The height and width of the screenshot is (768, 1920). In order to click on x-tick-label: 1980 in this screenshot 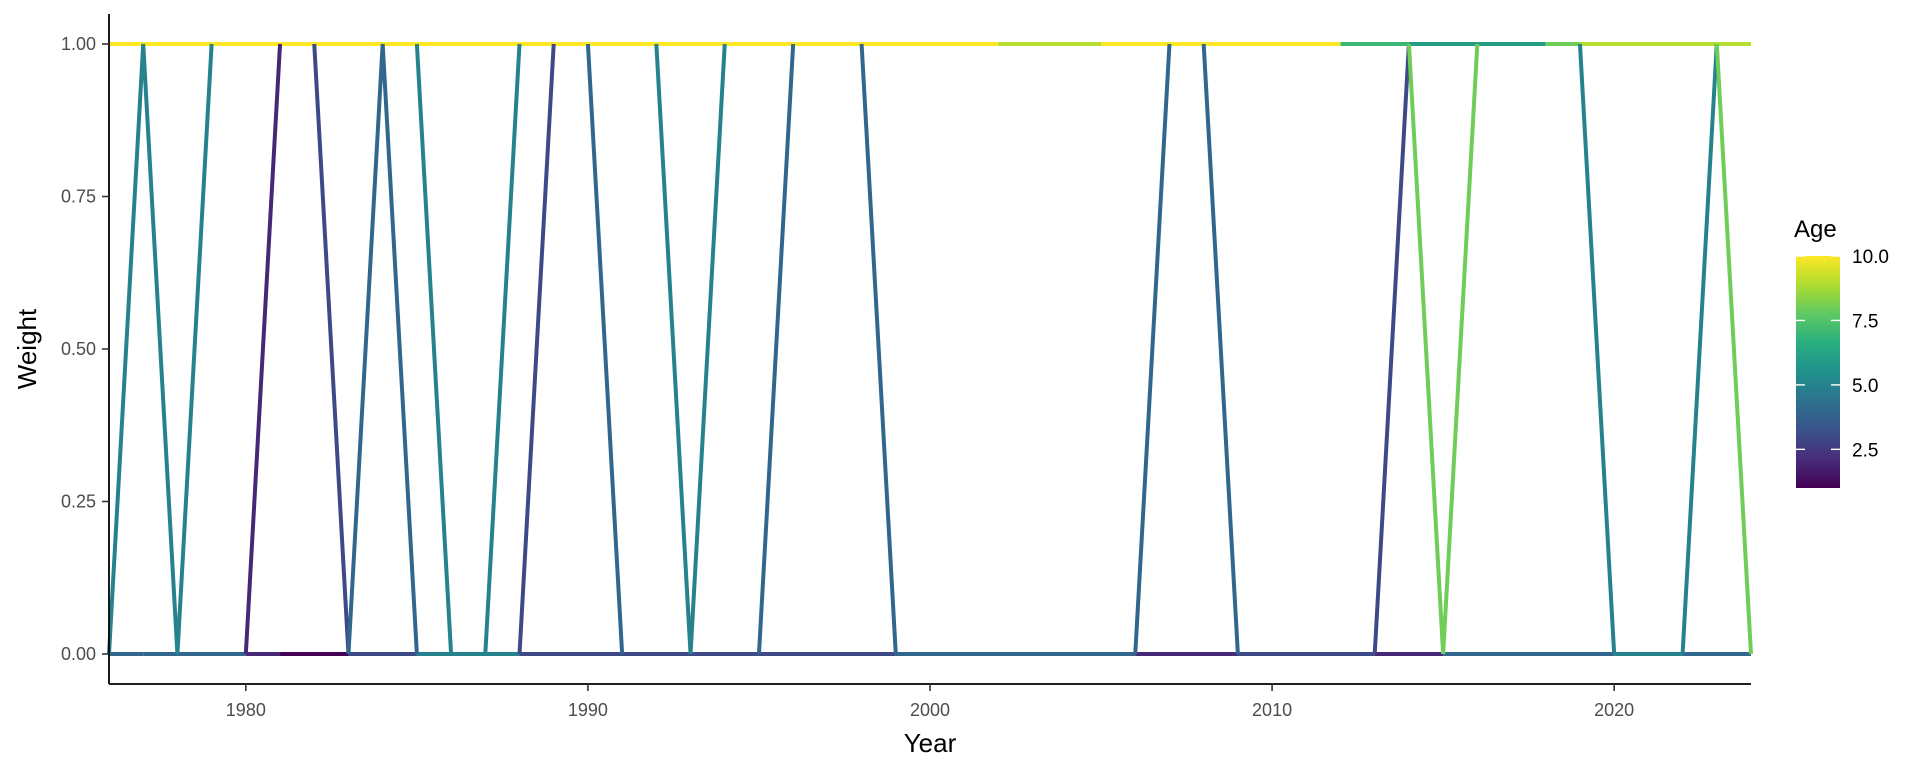, I will do `click(246, 710)`.